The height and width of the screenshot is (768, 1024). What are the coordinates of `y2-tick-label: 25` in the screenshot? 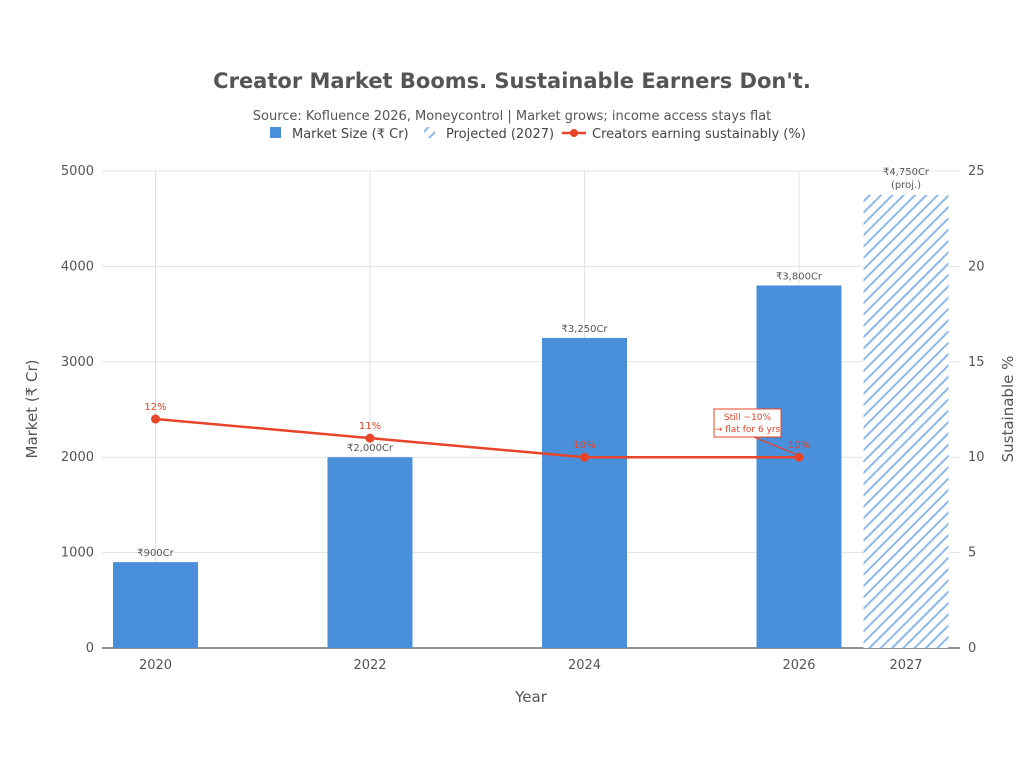 It's located at (976, 171).